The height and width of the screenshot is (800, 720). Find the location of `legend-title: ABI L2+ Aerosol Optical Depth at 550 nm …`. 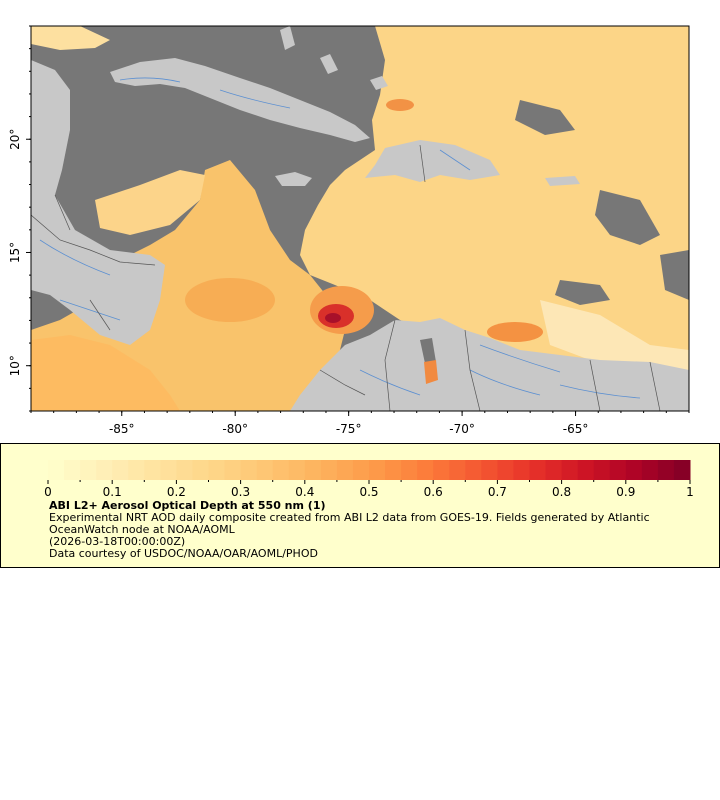

legend-title: ABI L2+ Aerosol Optical Depth at 550 nm … is located at coordinates (187, 505).